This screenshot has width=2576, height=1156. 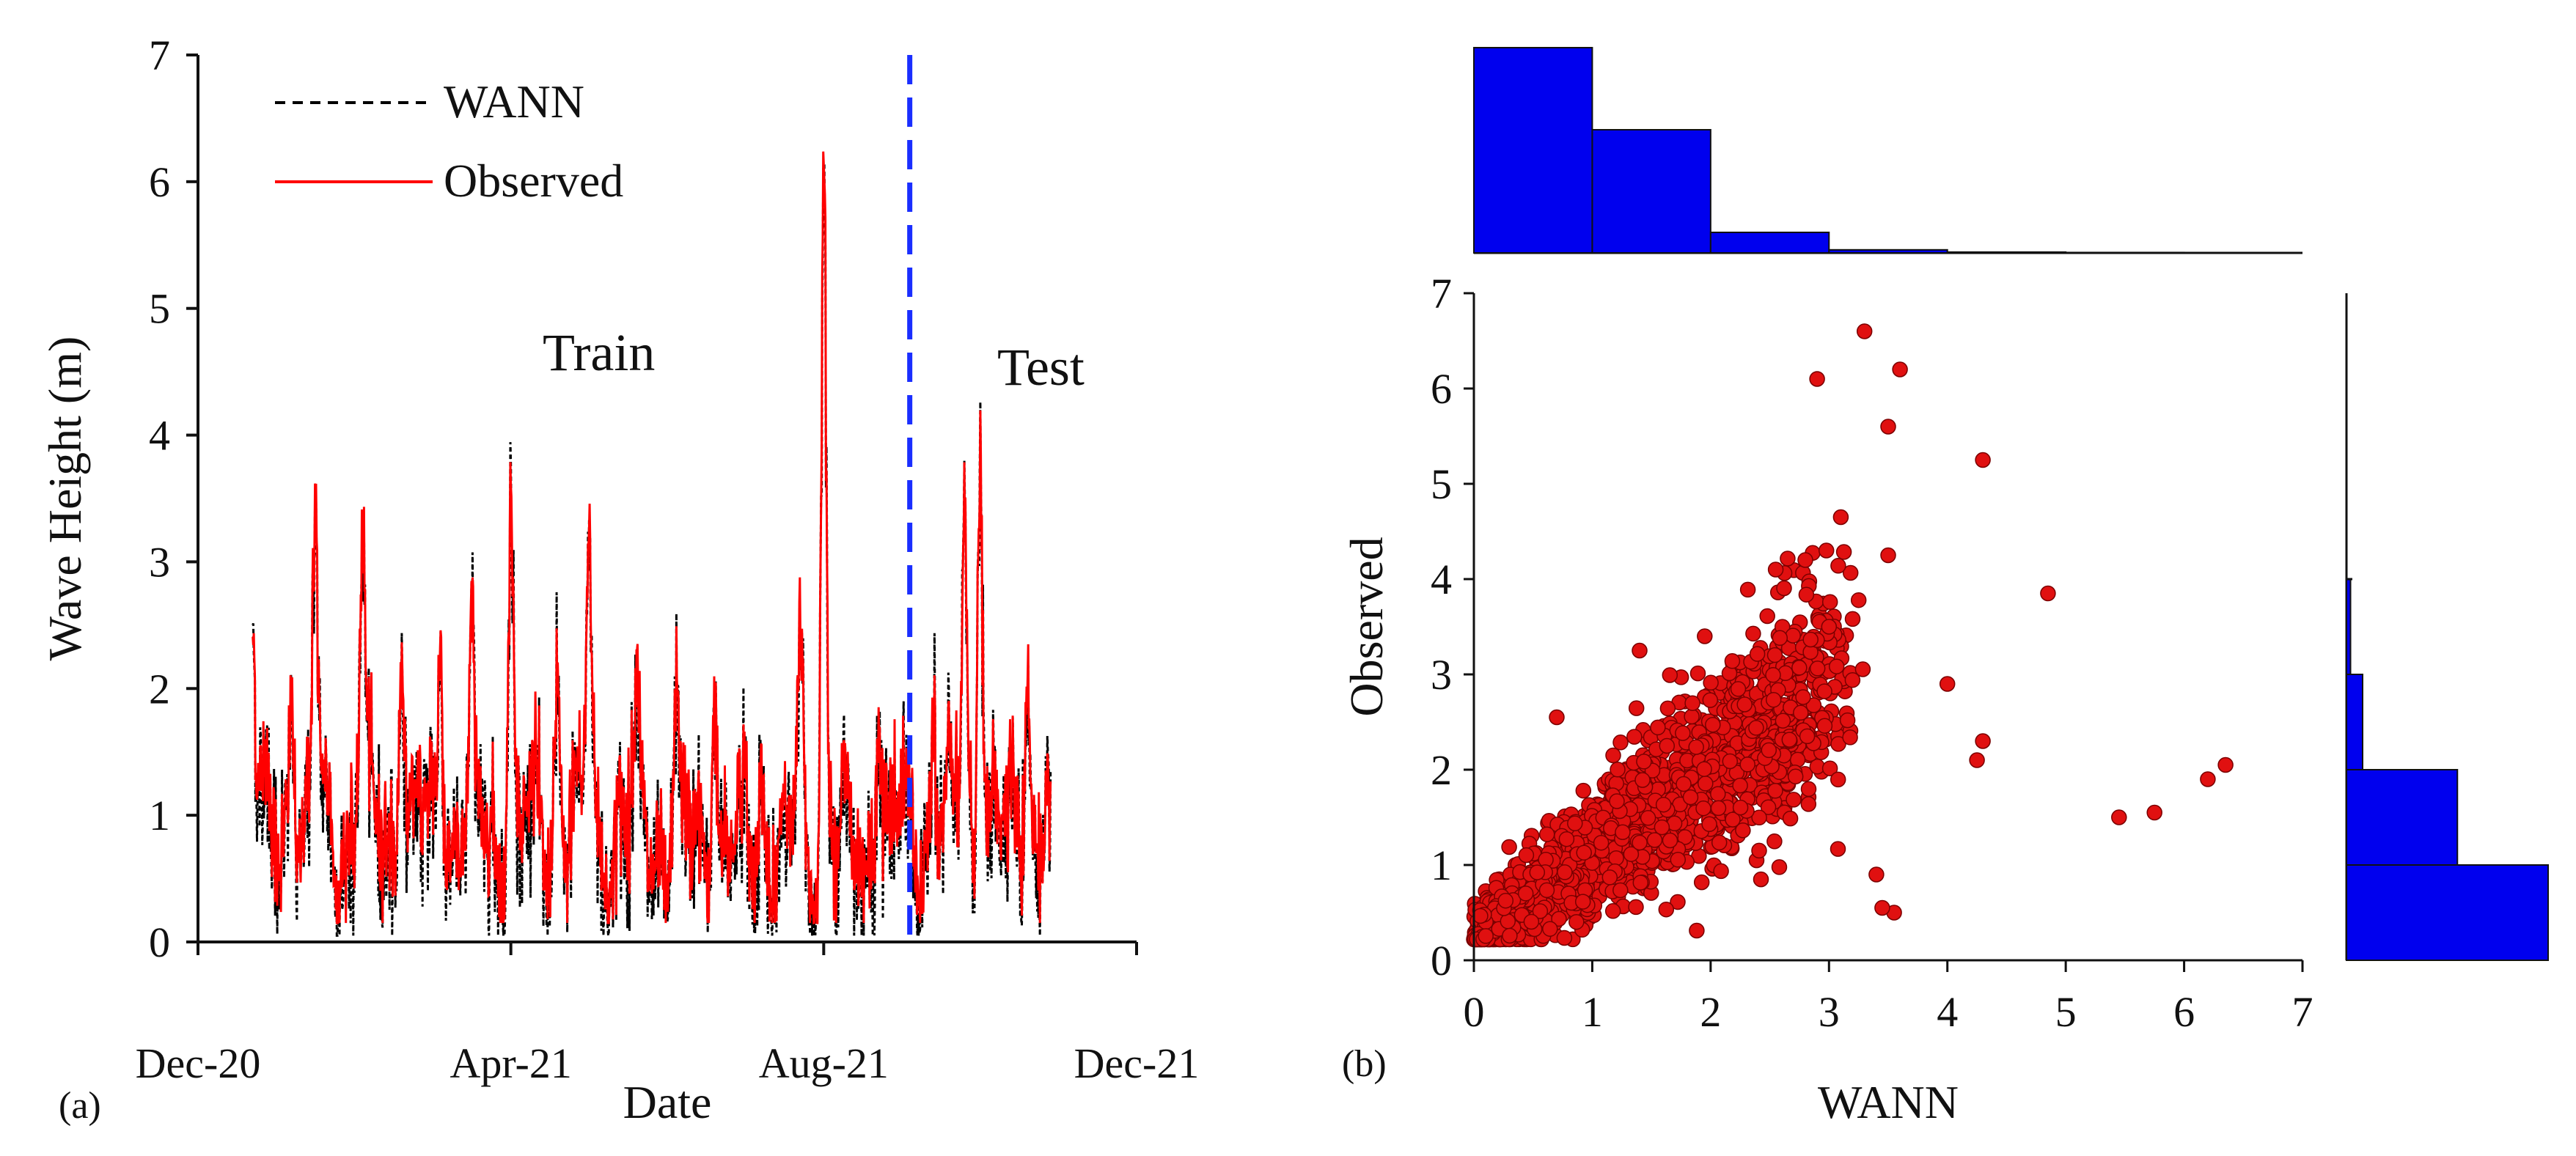 I want to click on x-tick-label: Dec-21, so click(x=1137, y=1063).